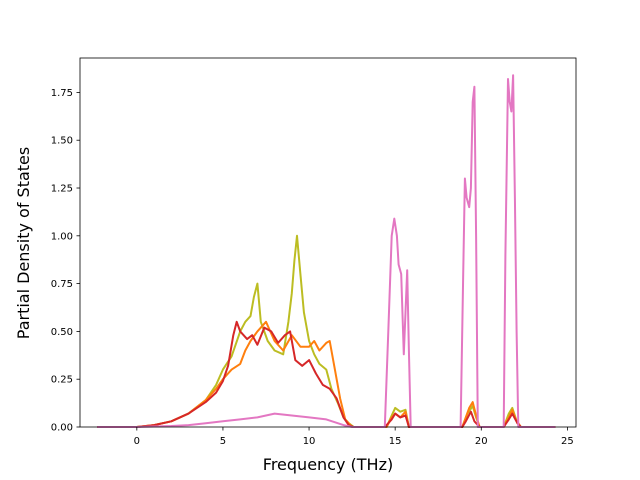  I want to click on x-tick-label: 25, so click(567, 441).